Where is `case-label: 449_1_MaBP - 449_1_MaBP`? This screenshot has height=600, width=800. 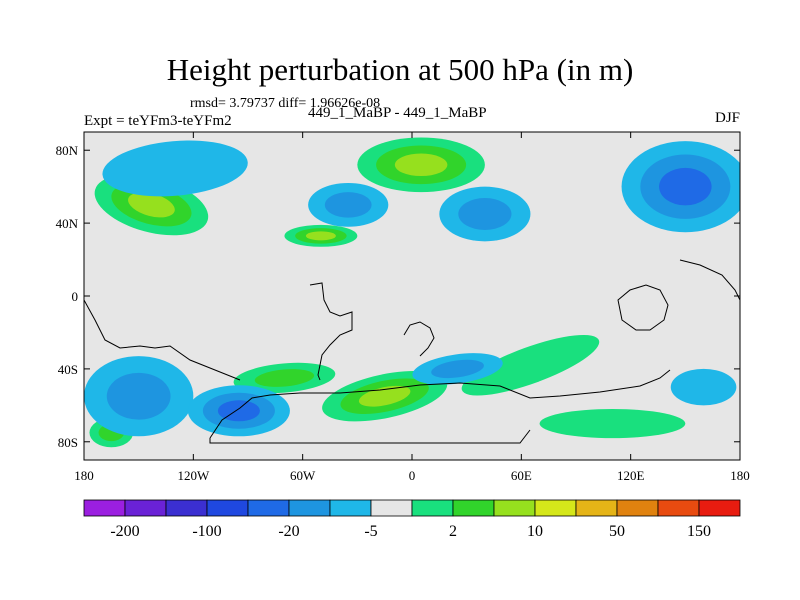
case-label: 449_1_MaBP - 449_1_MaBP is located at coordinates (397, 113).